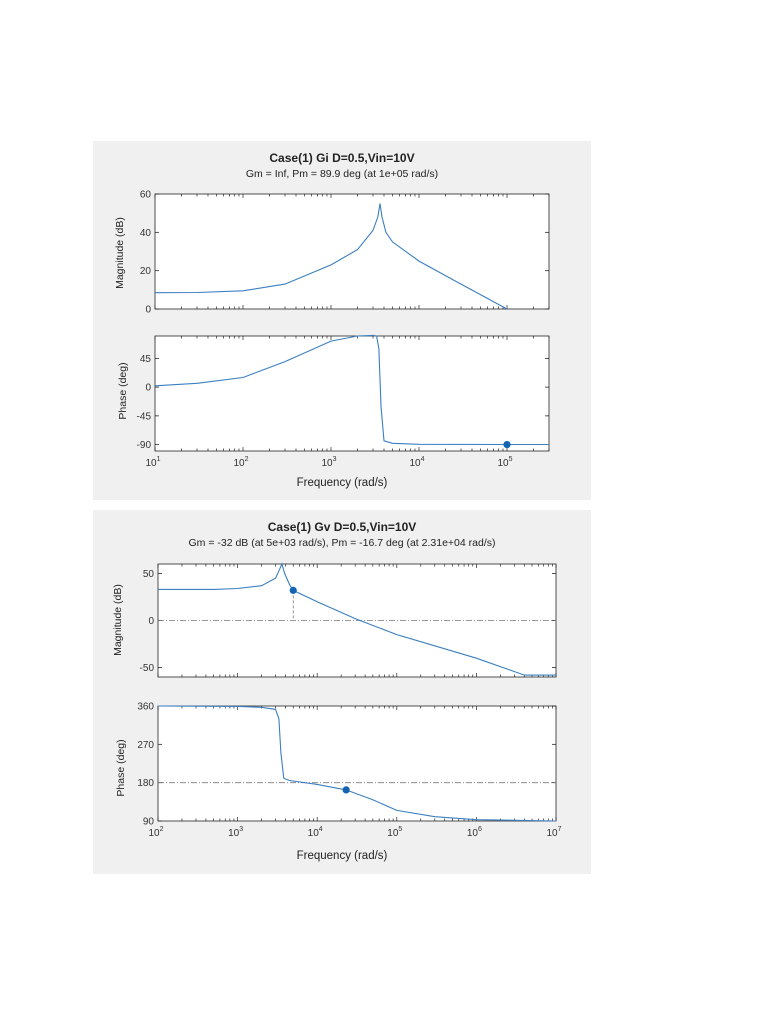  What do you see at coordinates (145, 783) in the screenshot?
I see `y-tick-label: 180` at bounding box center [145, 783].